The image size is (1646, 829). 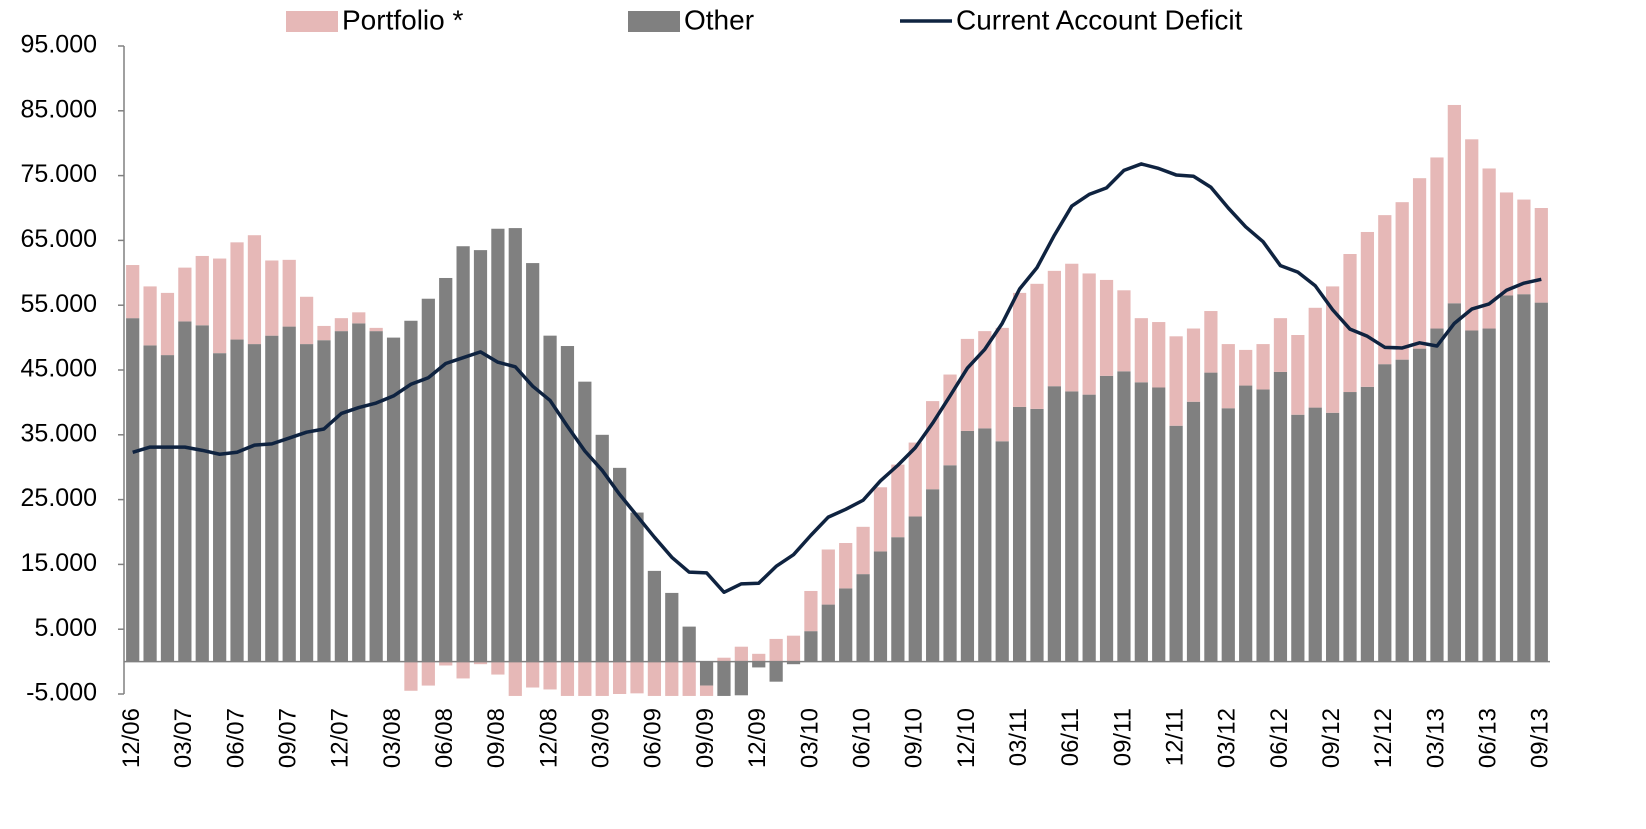 I want to click on legend-label: Current Account Deficit, so click(x=1099, y=19).